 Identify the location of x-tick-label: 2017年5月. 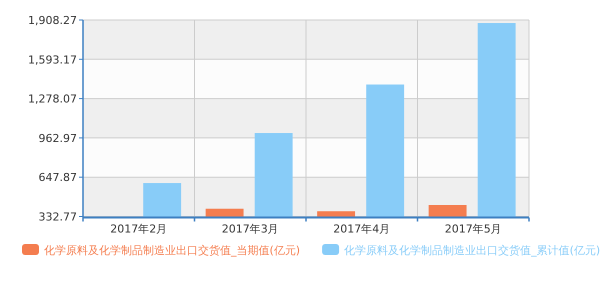
(473, 229).